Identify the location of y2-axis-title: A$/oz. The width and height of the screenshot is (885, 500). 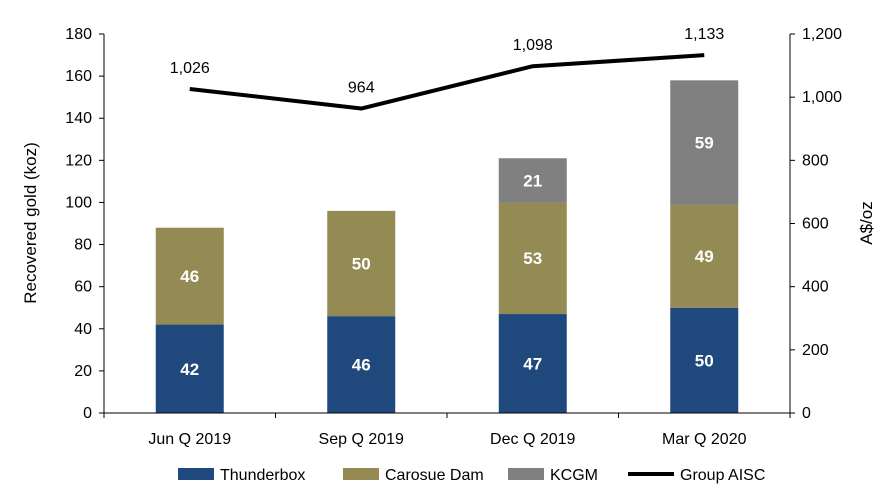
(866, 222).